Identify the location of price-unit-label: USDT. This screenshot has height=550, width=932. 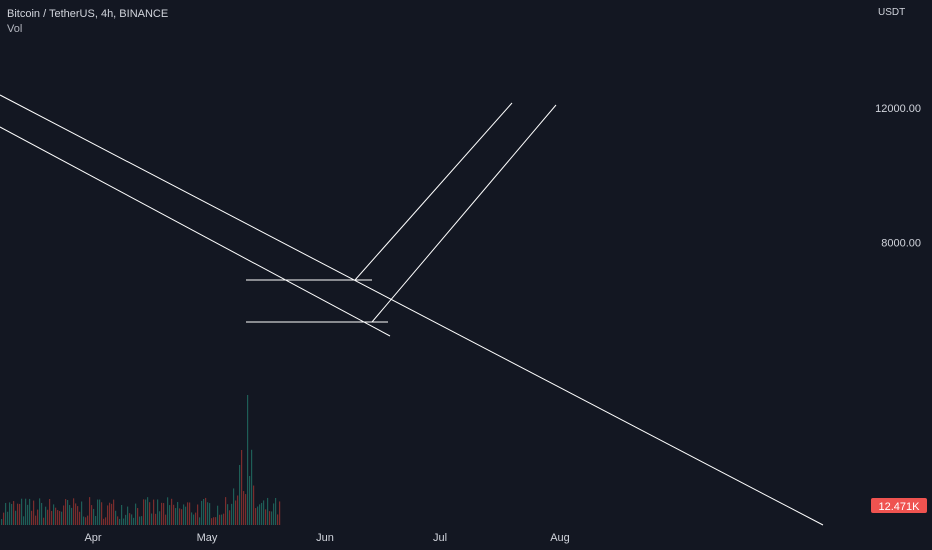
(892, 12).